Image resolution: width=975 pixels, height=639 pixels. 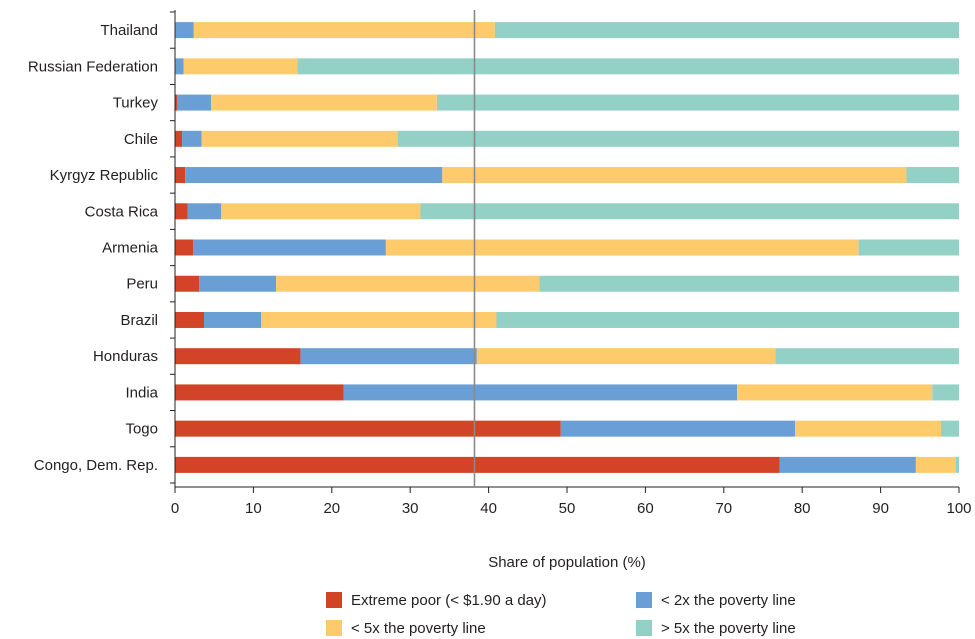 What do you see at coordinates (334, 628) in the screenshot?
I see `legend-swatch-5x-poverty` at bounding box center [334, 628].